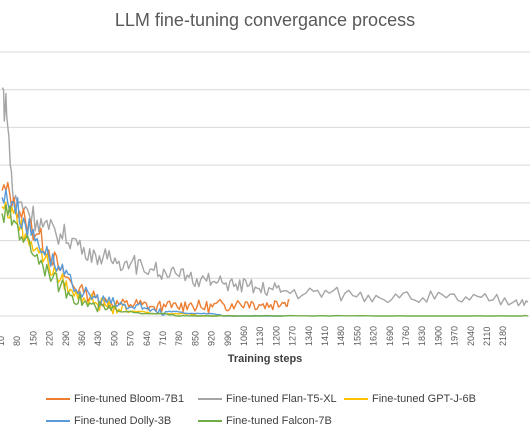 This screenshot has height=442, width=530. I want to click on x-tick-label: 150, so click(33, 338).